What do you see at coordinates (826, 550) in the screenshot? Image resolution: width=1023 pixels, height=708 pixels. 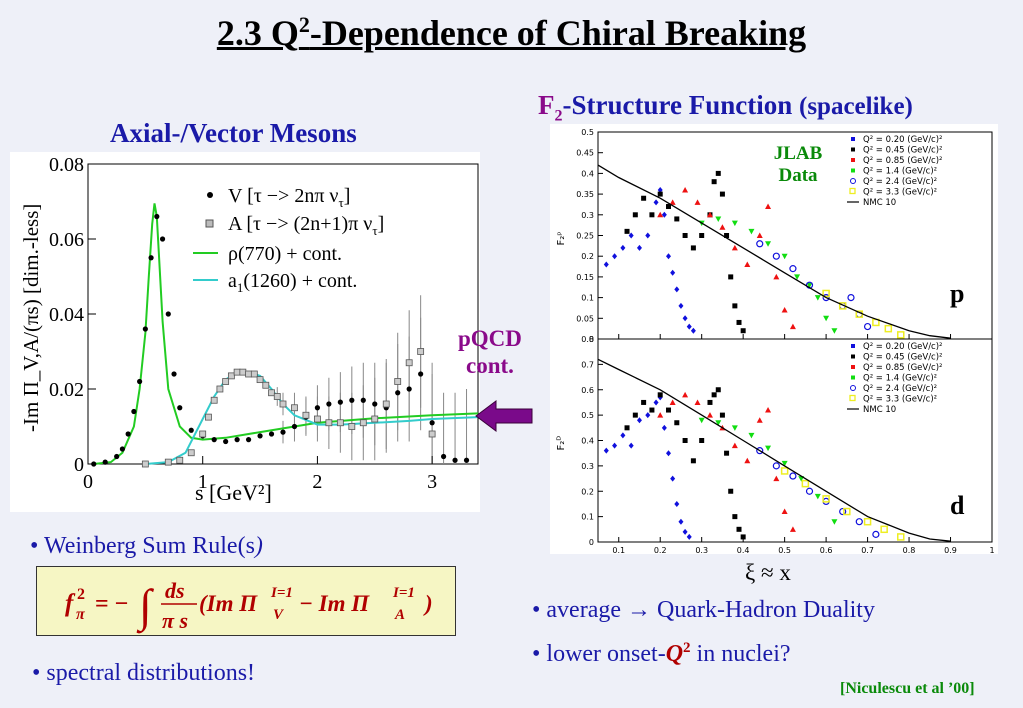 I see `x-tick-label: 0.6` at bounding box center [826, 550].